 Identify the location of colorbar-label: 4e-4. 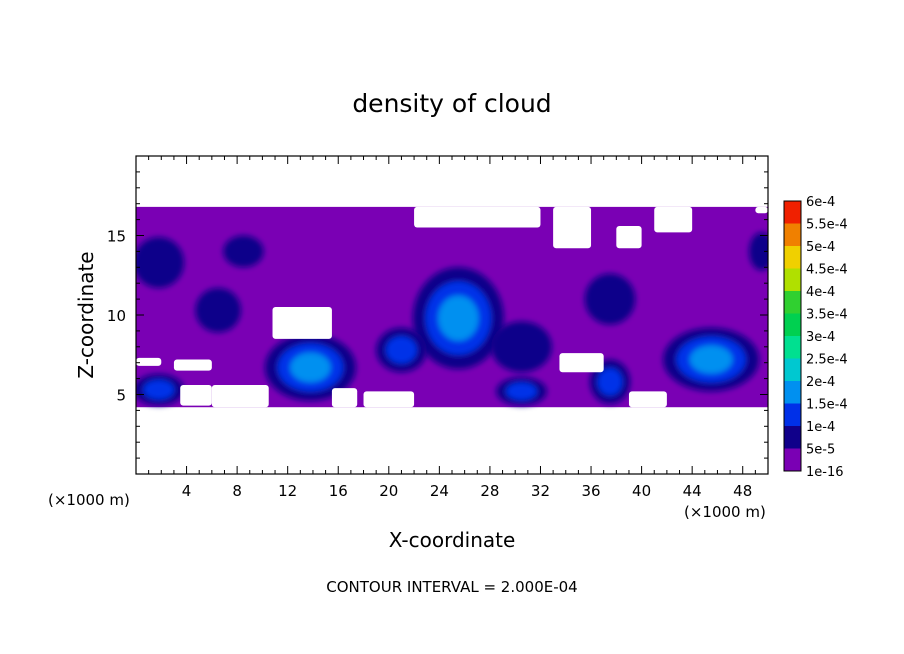
(820, 292).